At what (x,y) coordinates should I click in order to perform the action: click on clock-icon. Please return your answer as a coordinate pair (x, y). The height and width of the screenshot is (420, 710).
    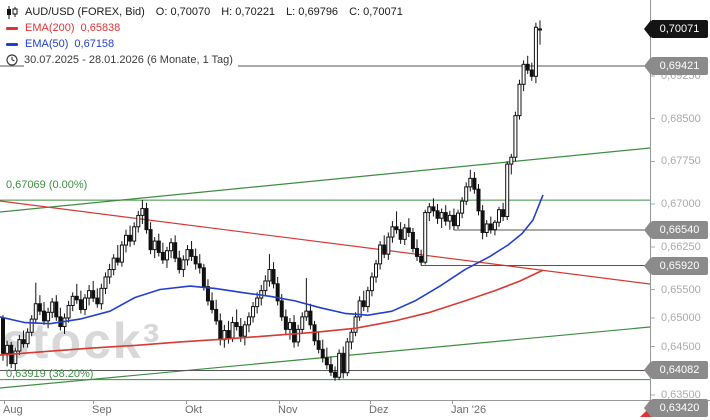
    Looking at the image, I should click on (12, 60).